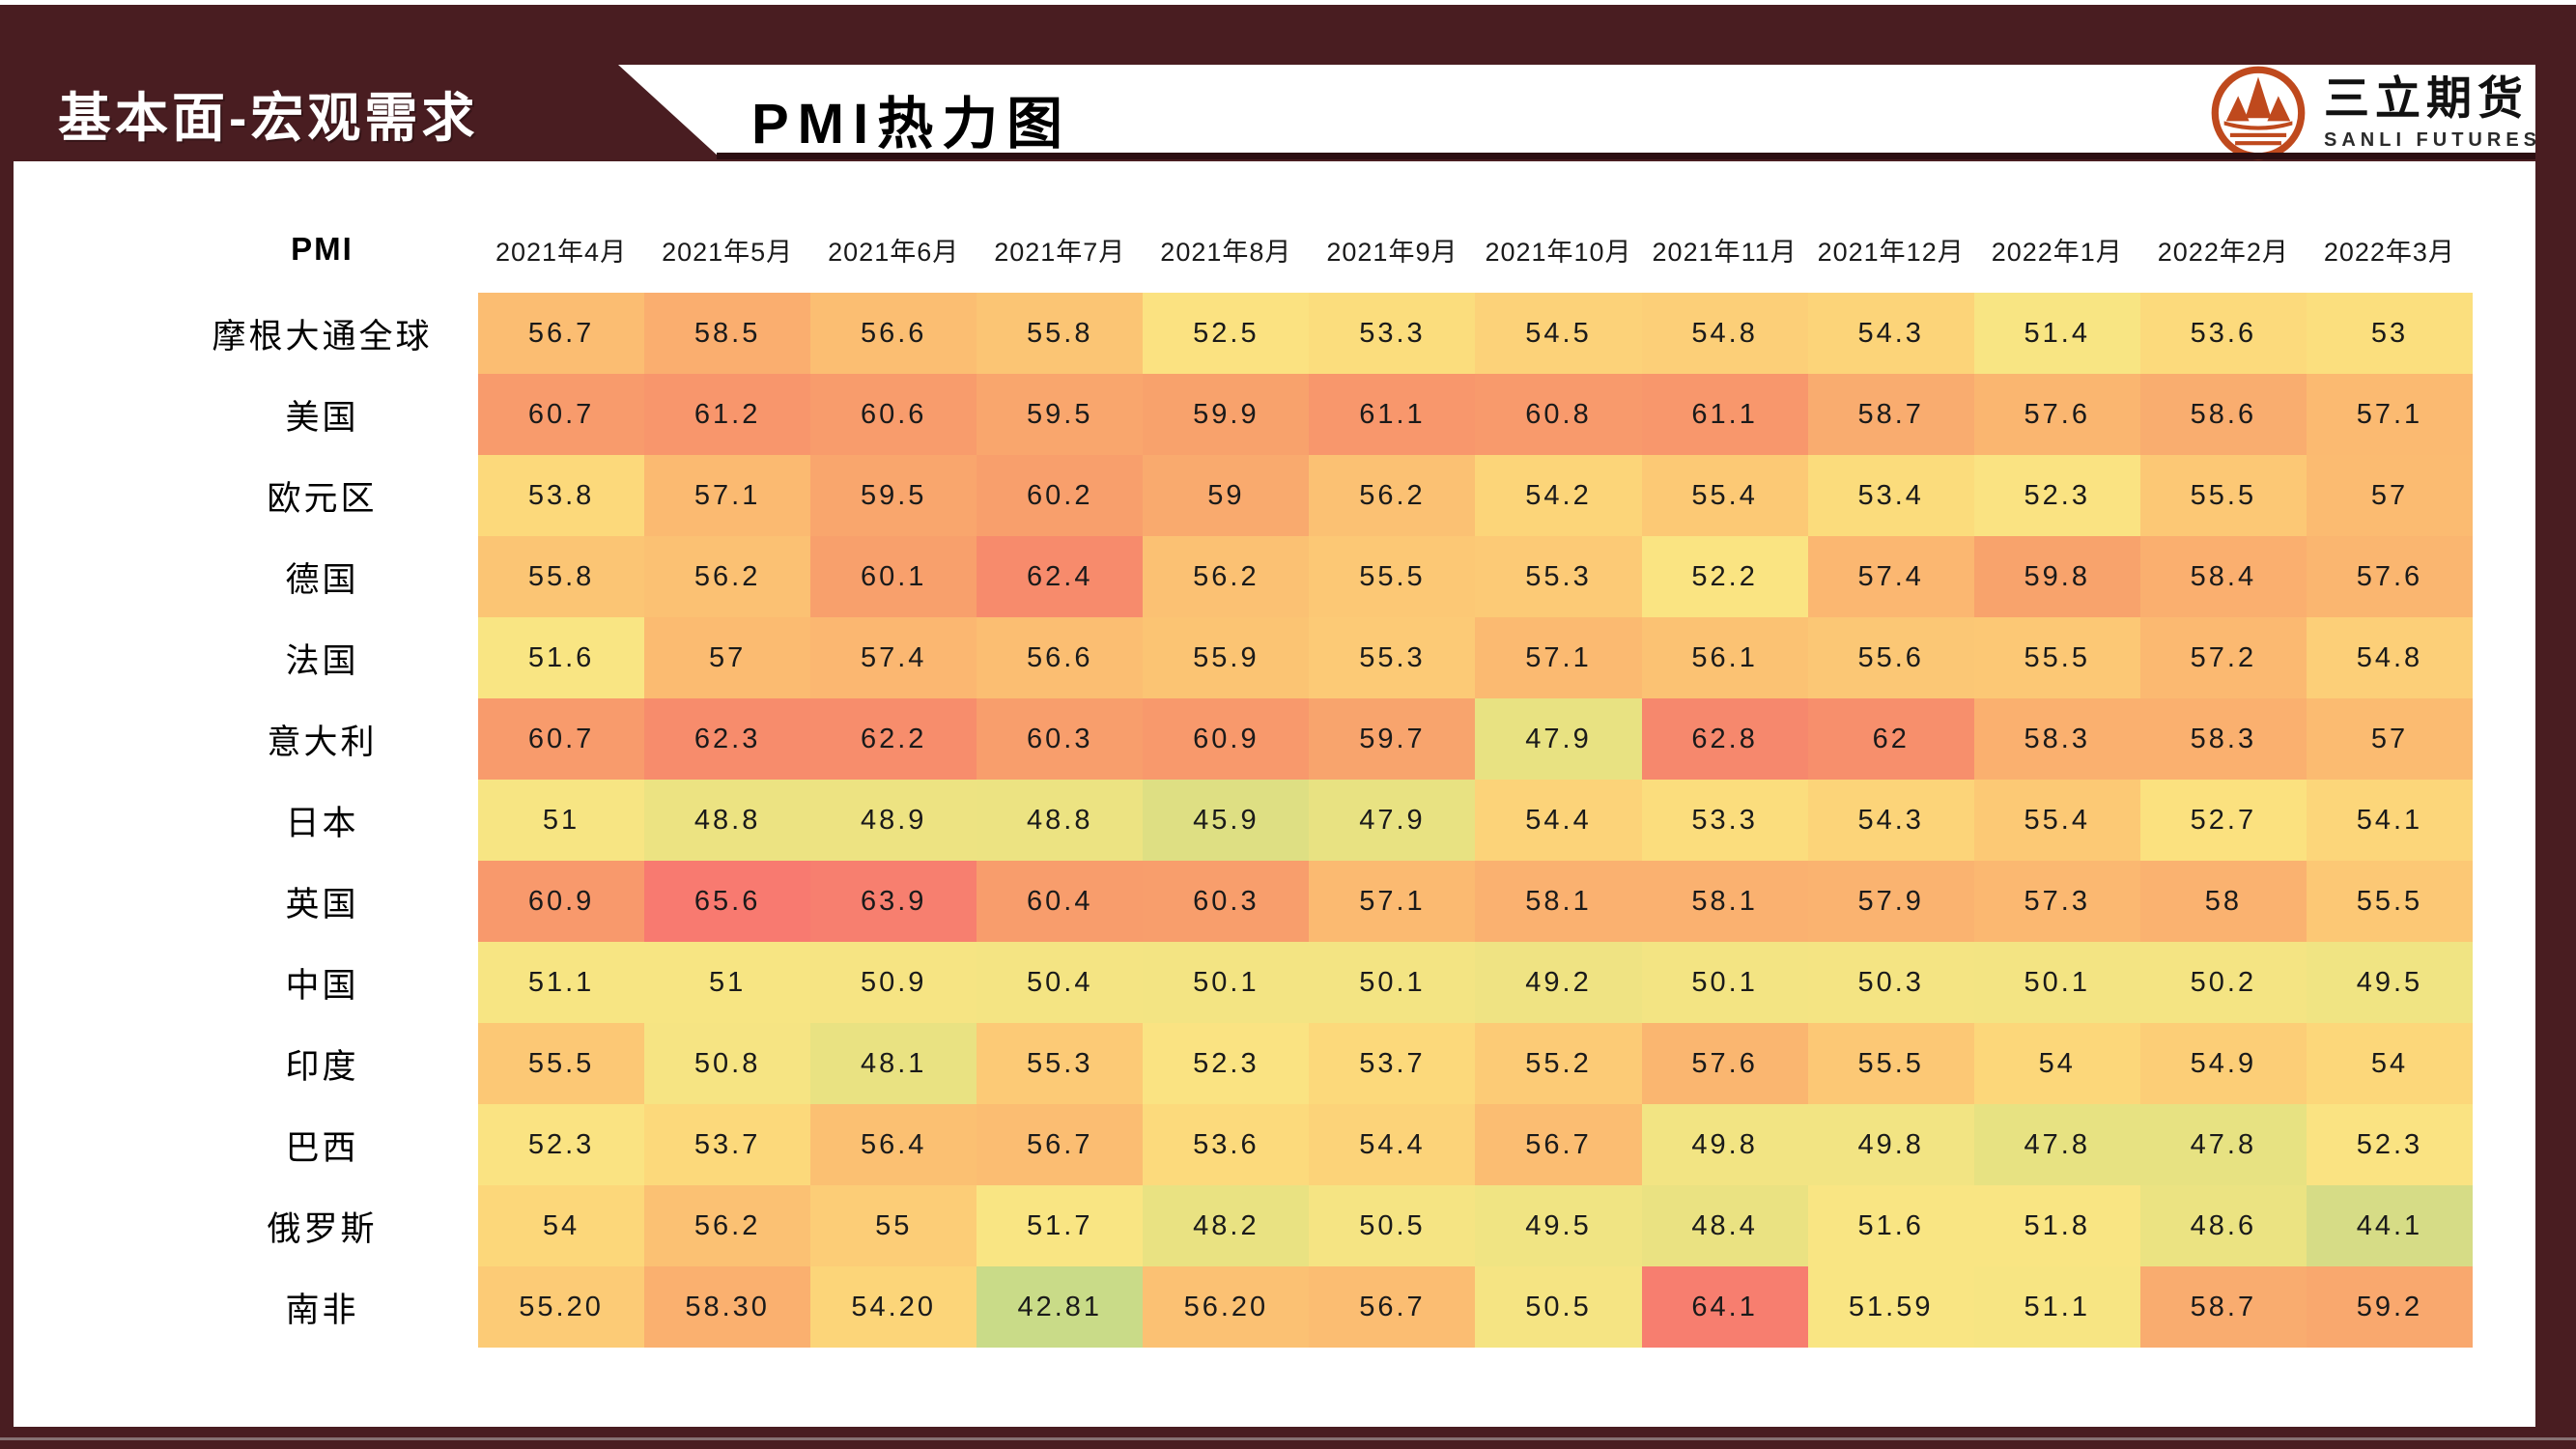  Describe the element at coordinates (1891, 252) in the screenshot. I see `column-header: 2021年12月` at that location.